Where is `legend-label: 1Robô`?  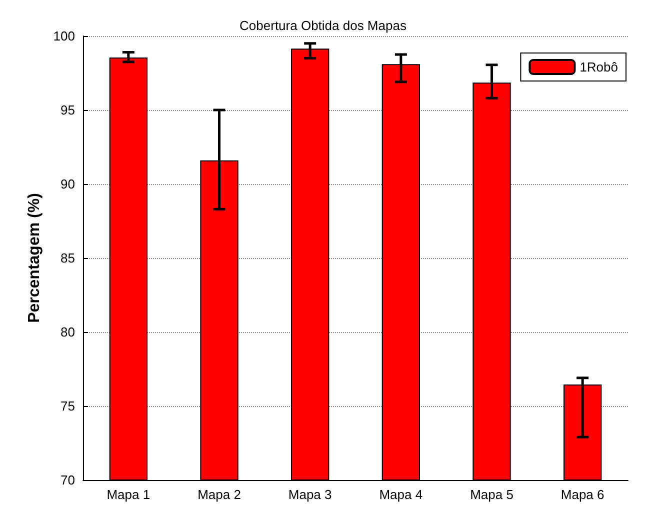
legend-label: 1Robô is located at coordinates (599, 67).